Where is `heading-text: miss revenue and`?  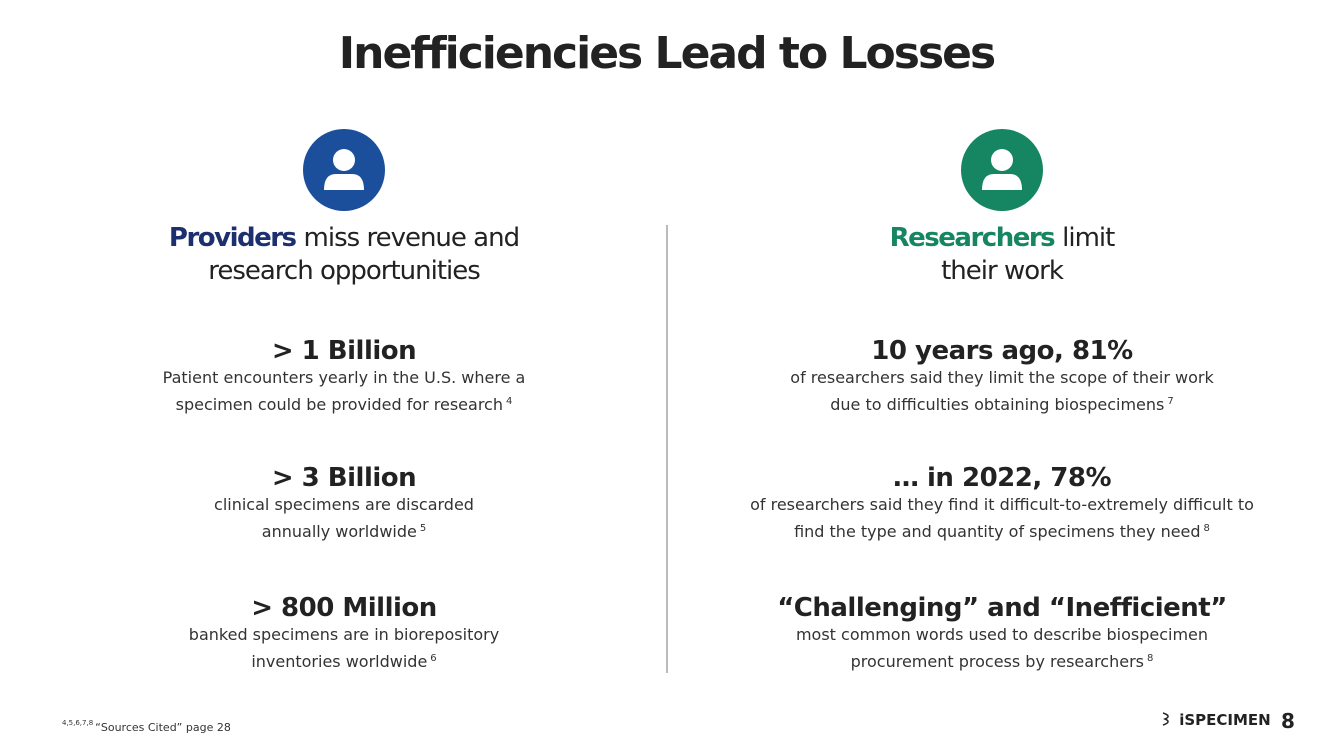 heading-text: miss revenue and is located at coordinates (412, 238).